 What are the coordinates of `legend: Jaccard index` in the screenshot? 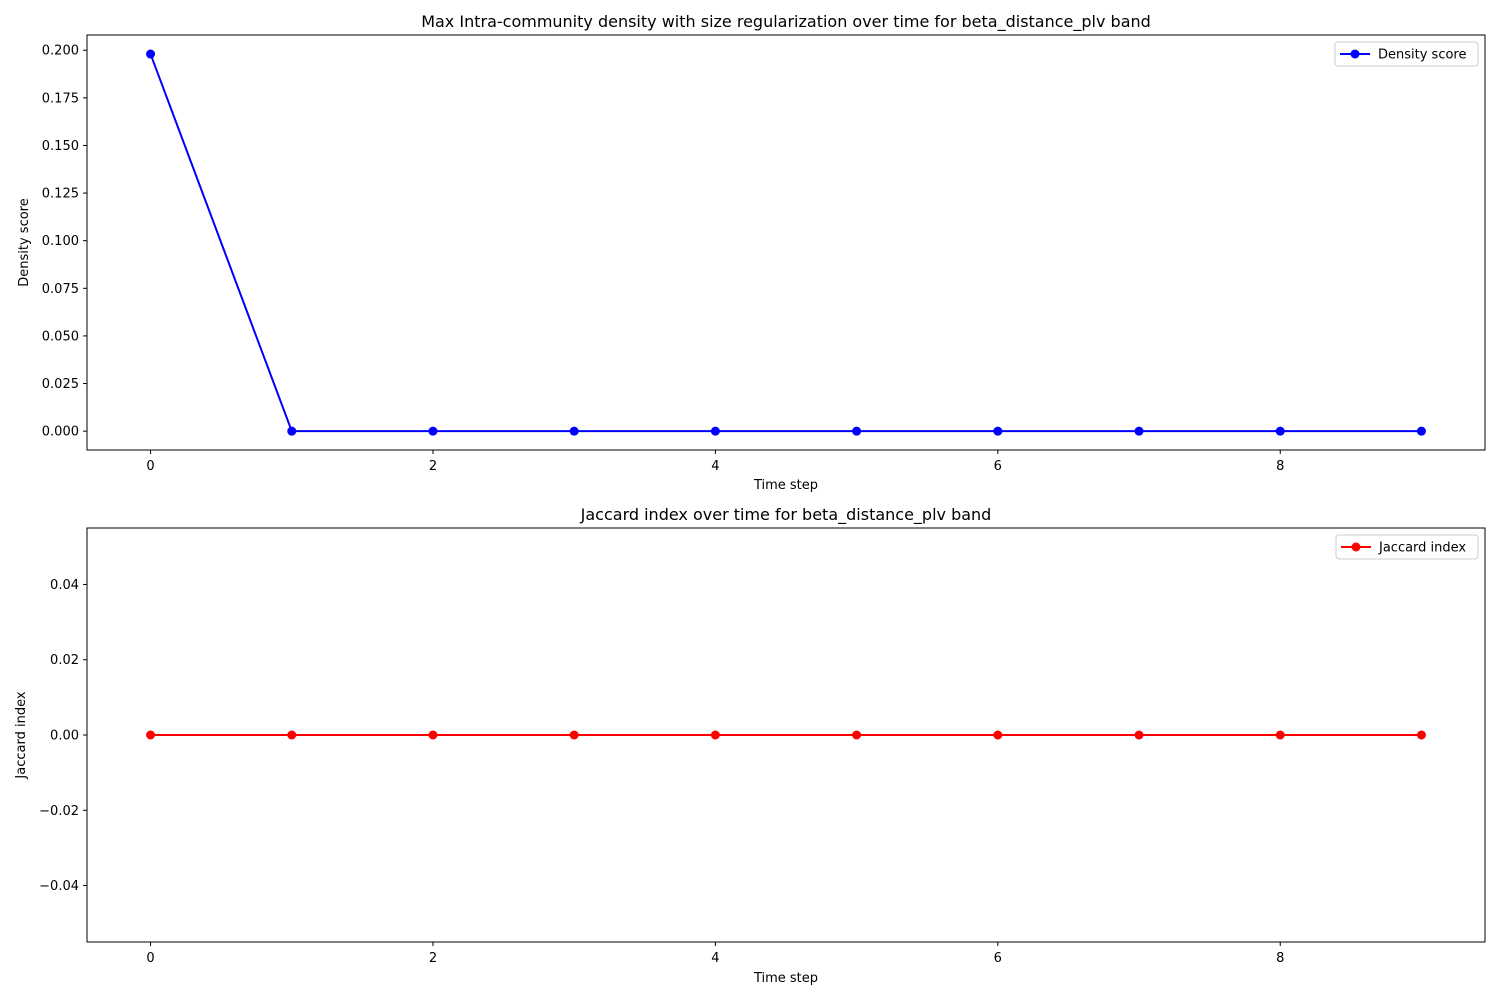 It's located at (1407, 547).